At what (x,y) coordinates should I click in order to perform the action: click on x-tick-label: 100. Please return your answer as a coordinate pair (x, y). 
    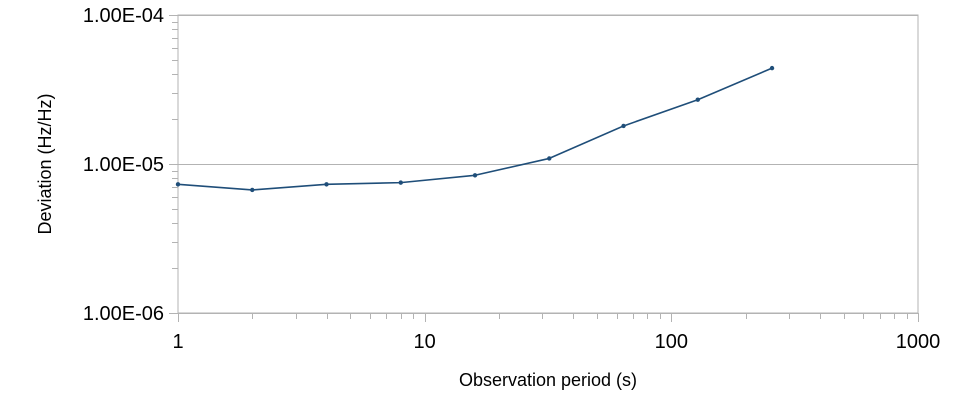
    Looking at the image, I should click on (671, 342).